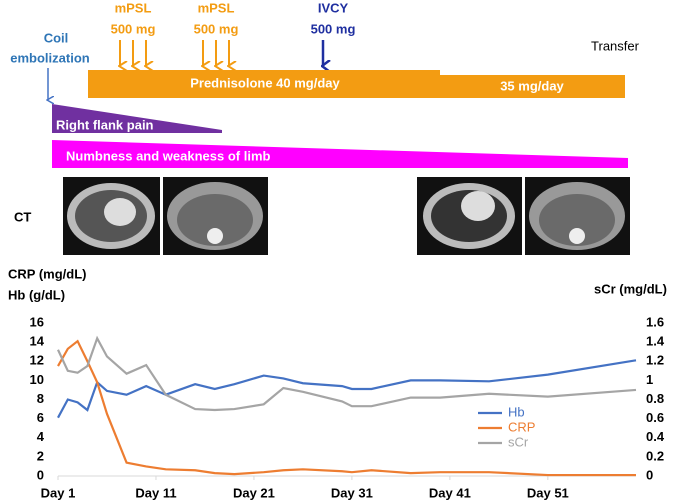 The width and height of the screenshot is (685, 504). What do you see at coordinates (105, 124) in the screenshot?
I see `symptom-label: Right flank pain` at bounding box center [105, 124].